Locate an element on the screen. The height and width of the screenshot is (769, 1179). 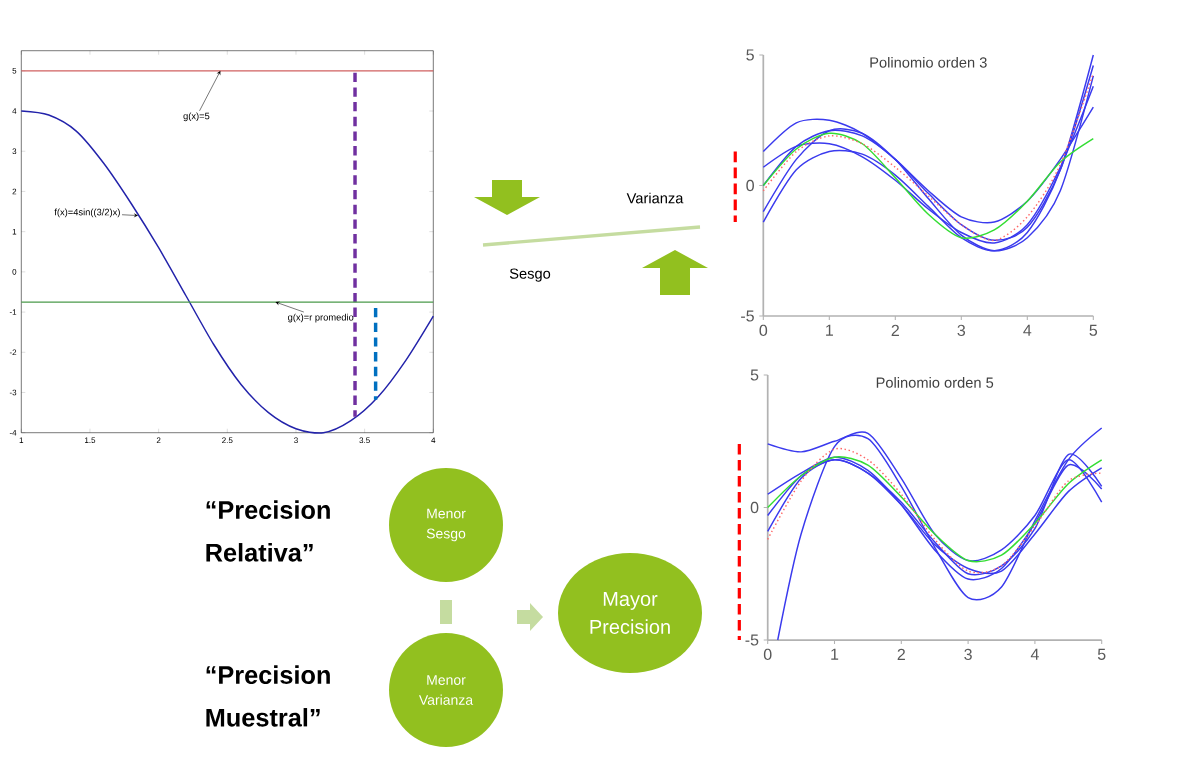
chart-title: Polinomio orden 5 is located at coordinates (935, 382).